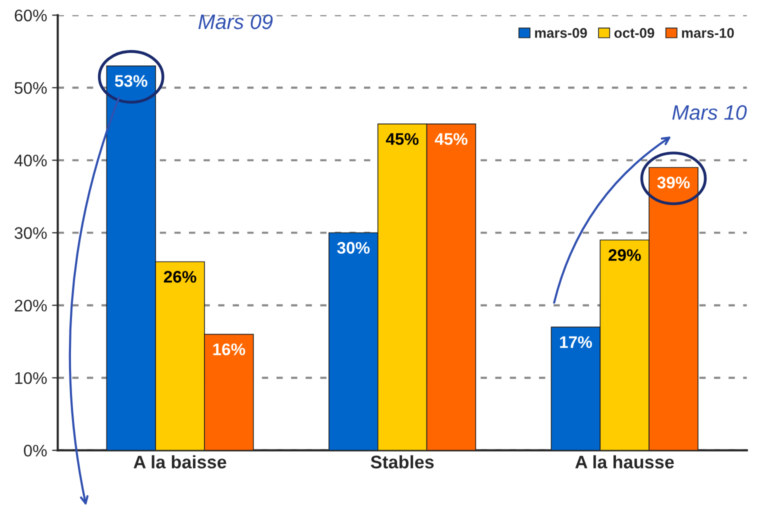 The width and height of the screenshot is (770, 506). What do you see at coordinates (708, 33) in the screenshot?
I see `legend-label: mars-10` at bounding box center [708, 33].